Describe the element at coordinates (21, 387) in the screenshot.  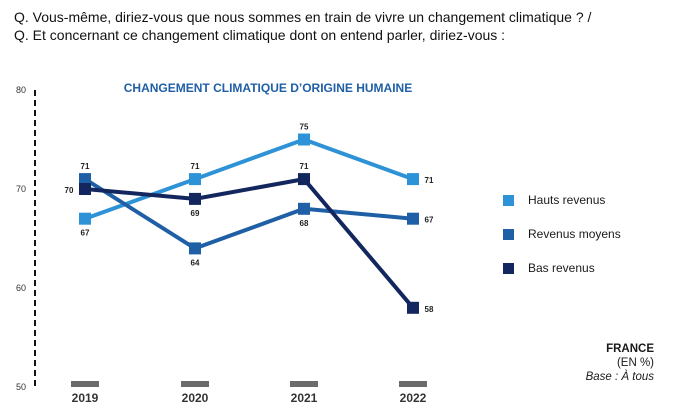
I see `y-tick-label: 50` at that location.